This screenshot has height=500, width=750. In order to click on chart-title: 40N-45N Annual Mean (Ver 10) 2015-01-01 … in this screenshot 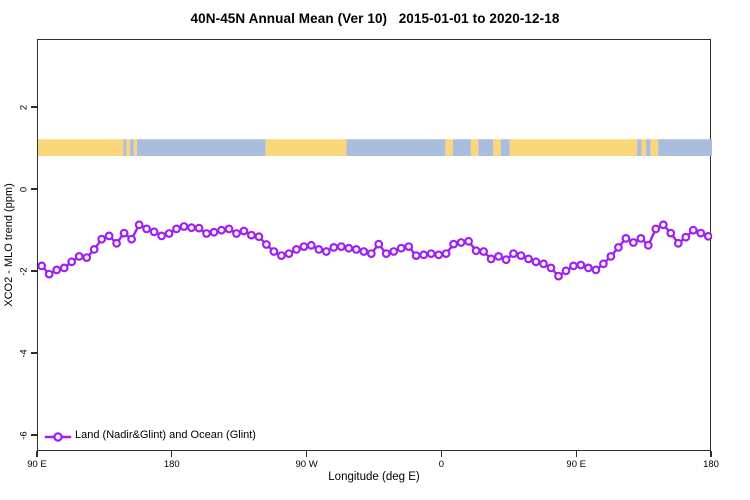, I will do `click(375, 18)`.